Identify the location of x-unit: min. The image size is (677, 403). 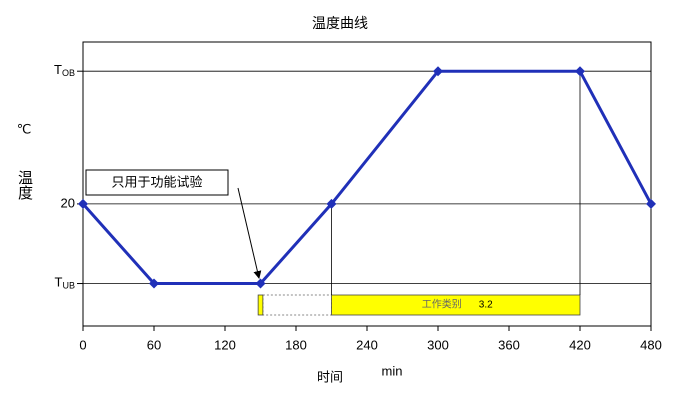
(392, 370).